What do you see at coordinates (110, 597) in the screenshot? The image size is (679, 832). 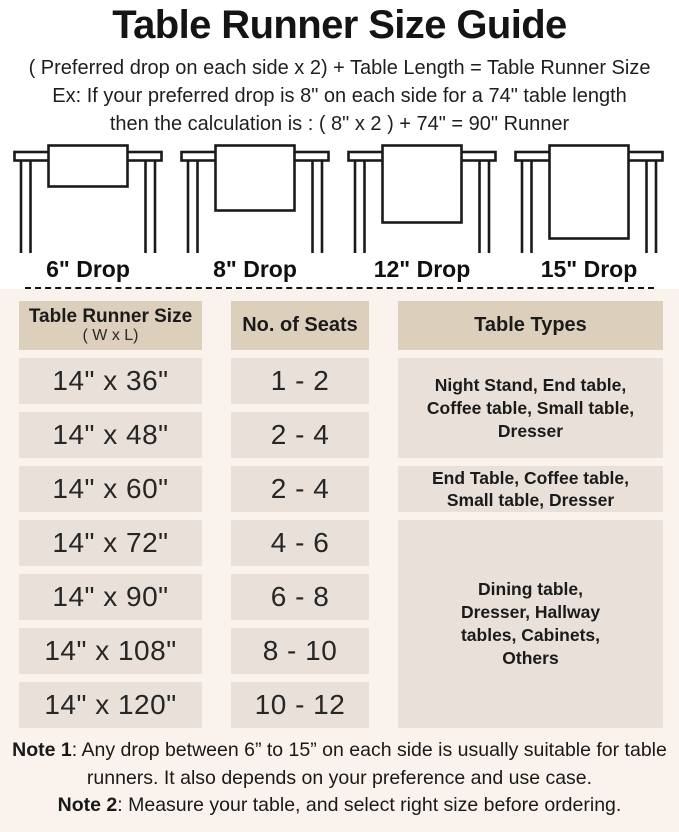 I see `runner-size-cell: 14" x 90"` at bounding box center [110, 597].